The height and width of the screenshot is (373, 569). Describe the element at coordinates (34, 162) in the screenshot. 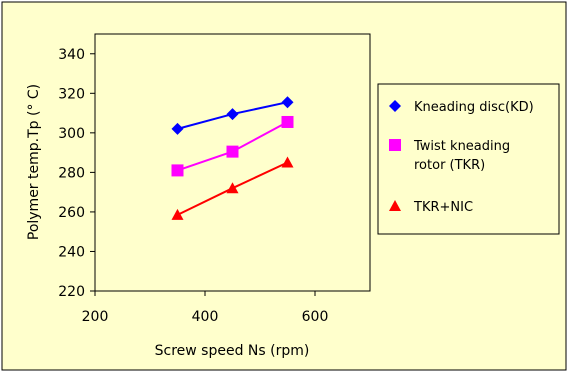

I see `y-axis-label: Polymer temp.Tp (° C)` at that location.